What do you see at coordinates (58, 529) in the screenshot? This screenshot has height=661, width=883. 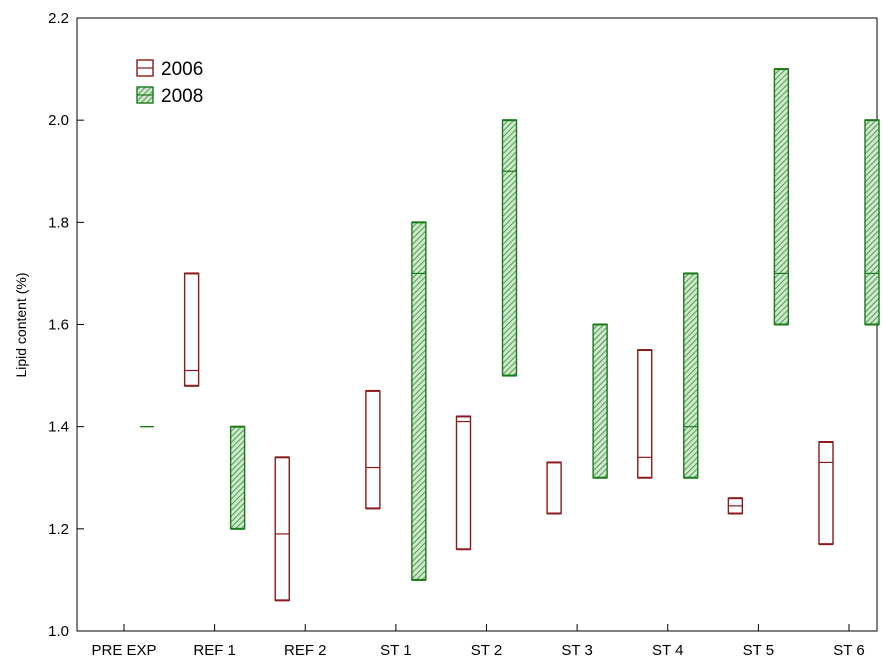 I see `y-tick-label: 1.2` at bounding box center [58, 529].